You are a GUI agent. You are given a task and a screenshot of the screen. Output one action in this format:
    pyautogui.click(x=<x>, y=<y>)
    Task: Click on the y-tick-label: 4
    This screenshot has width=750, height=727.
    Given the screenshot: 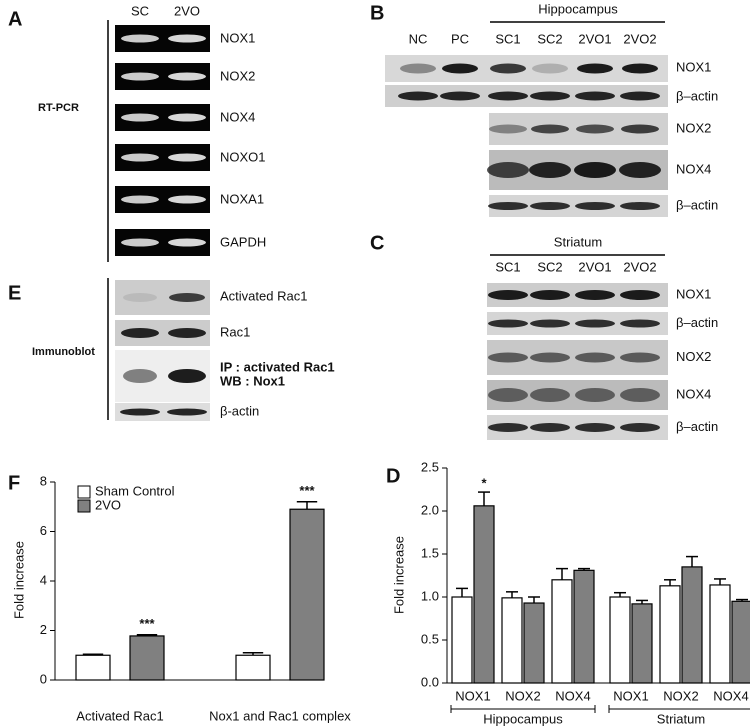 What is the action you would take?
    pyautogui.click(x=43, y=579)
    